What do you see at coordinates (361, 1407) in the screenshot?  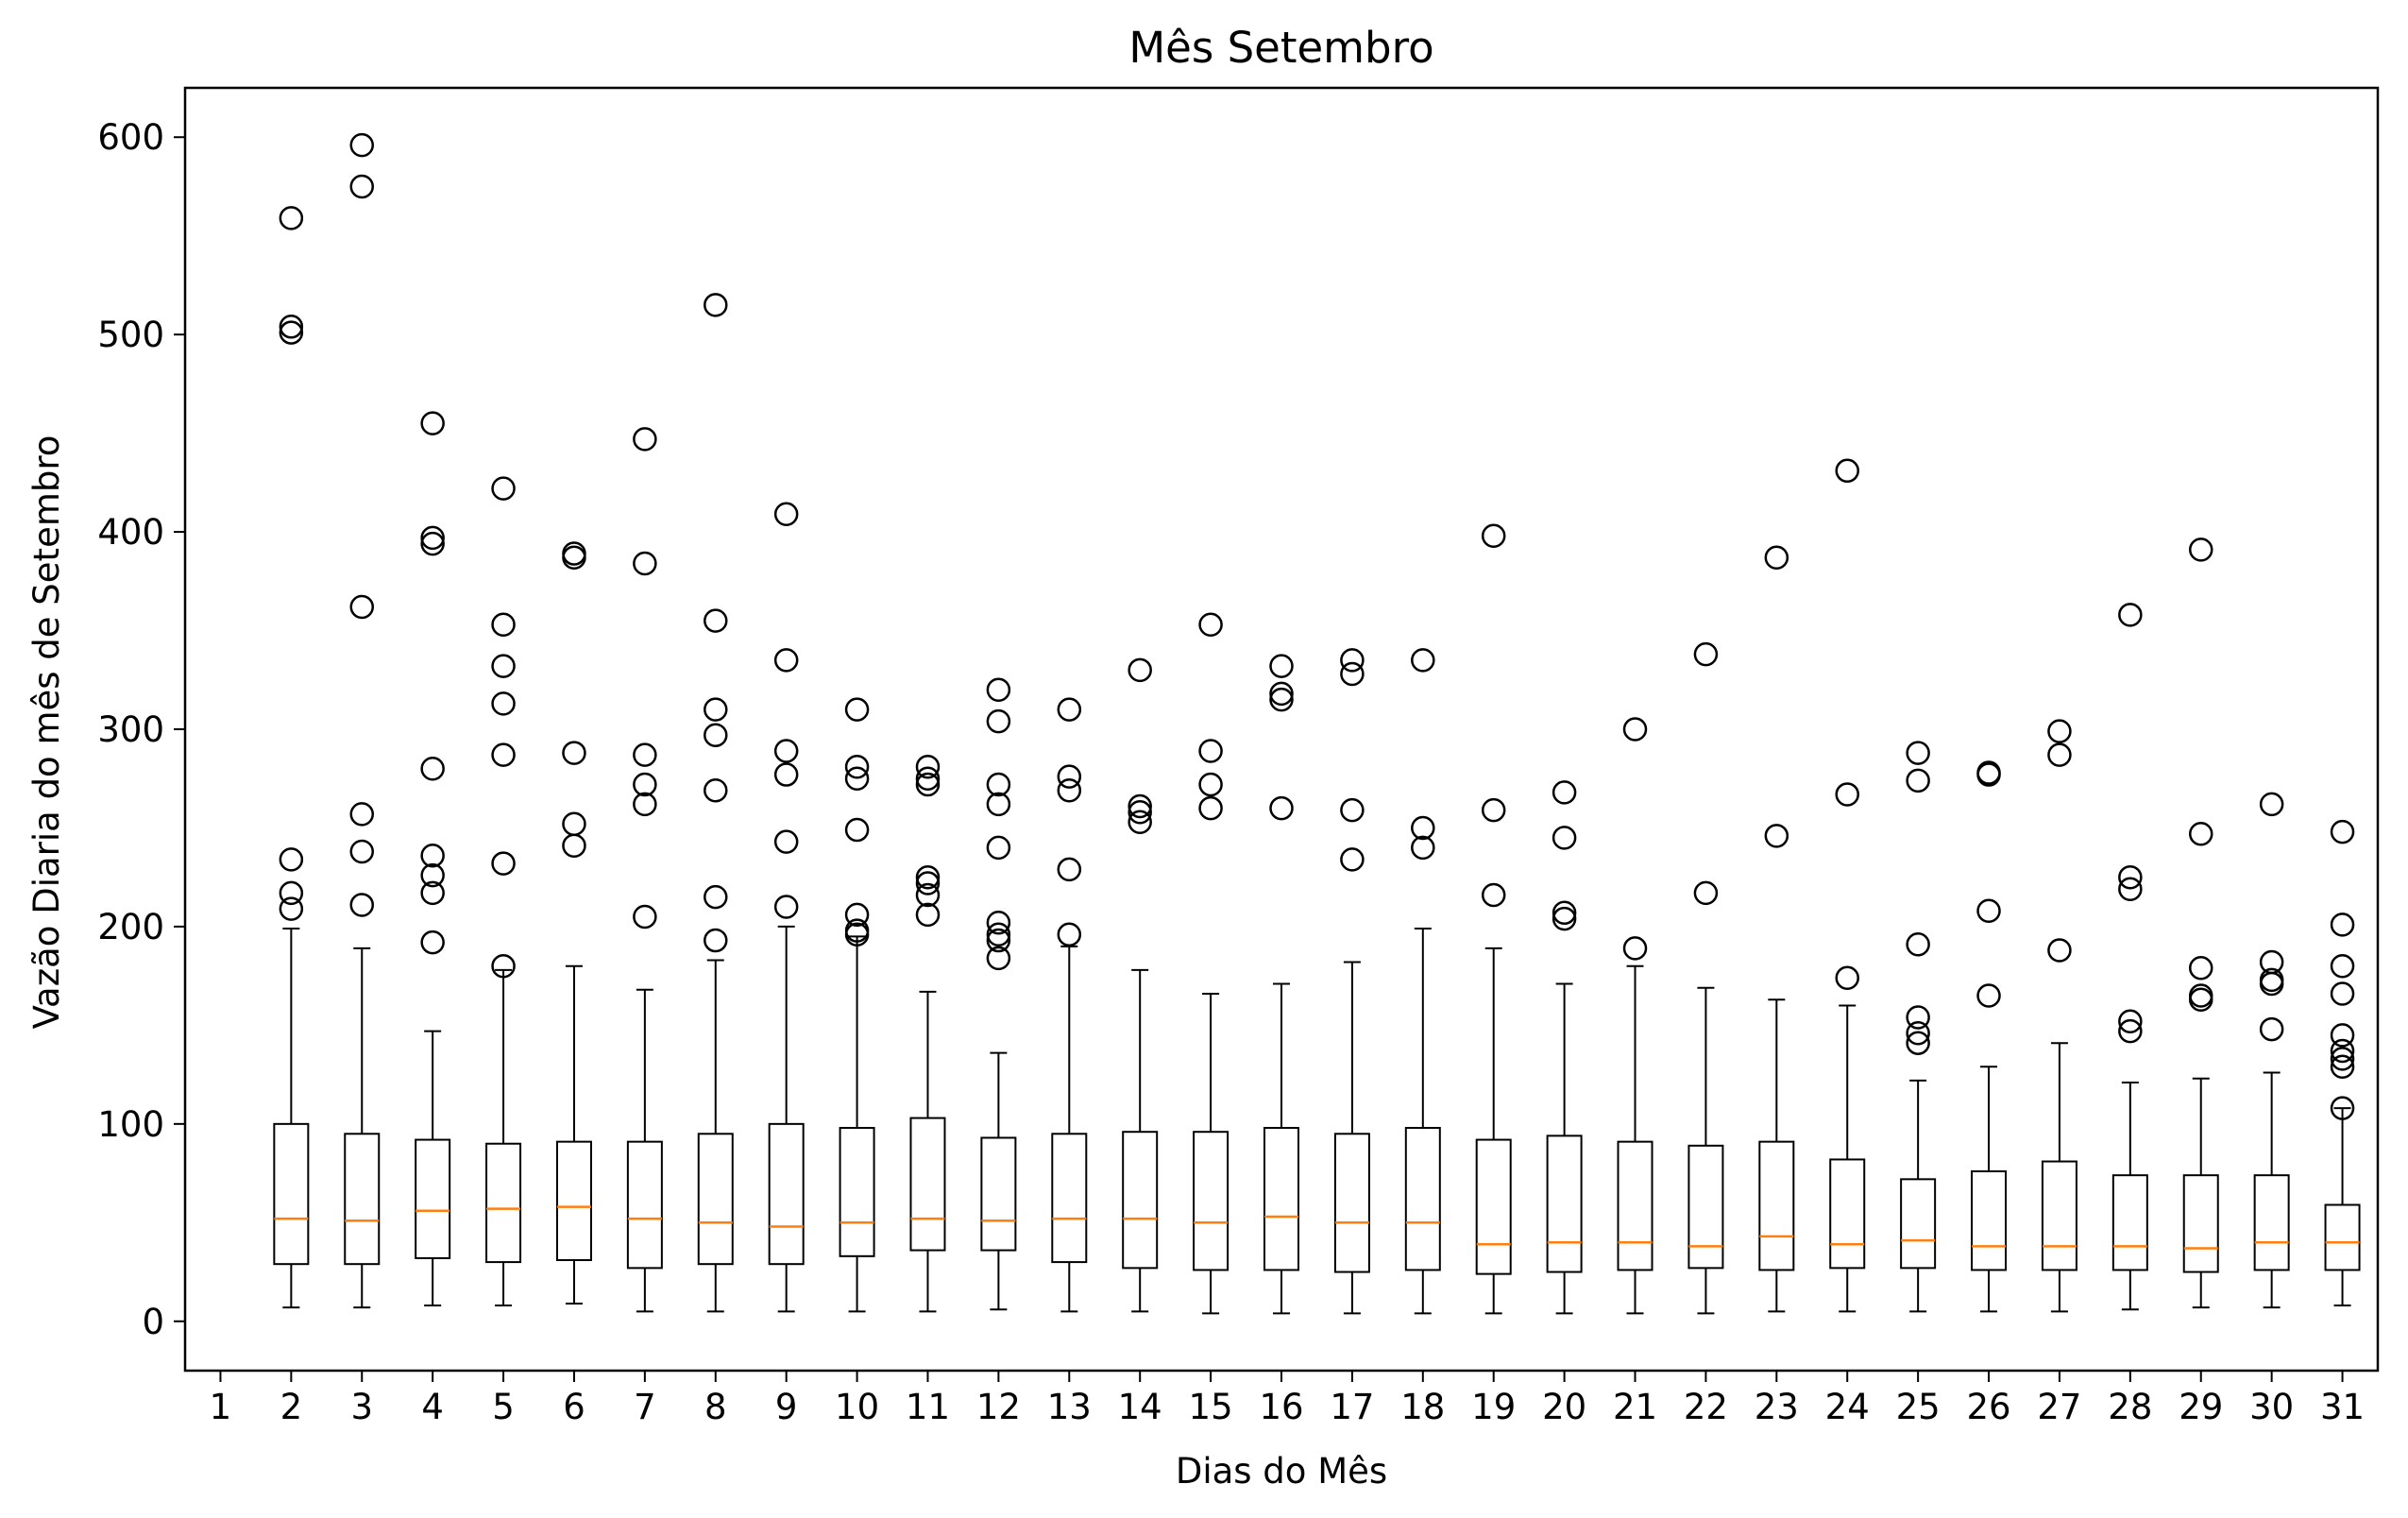 I see `x-tick-label: 3` at bounding box center [361, 1407].